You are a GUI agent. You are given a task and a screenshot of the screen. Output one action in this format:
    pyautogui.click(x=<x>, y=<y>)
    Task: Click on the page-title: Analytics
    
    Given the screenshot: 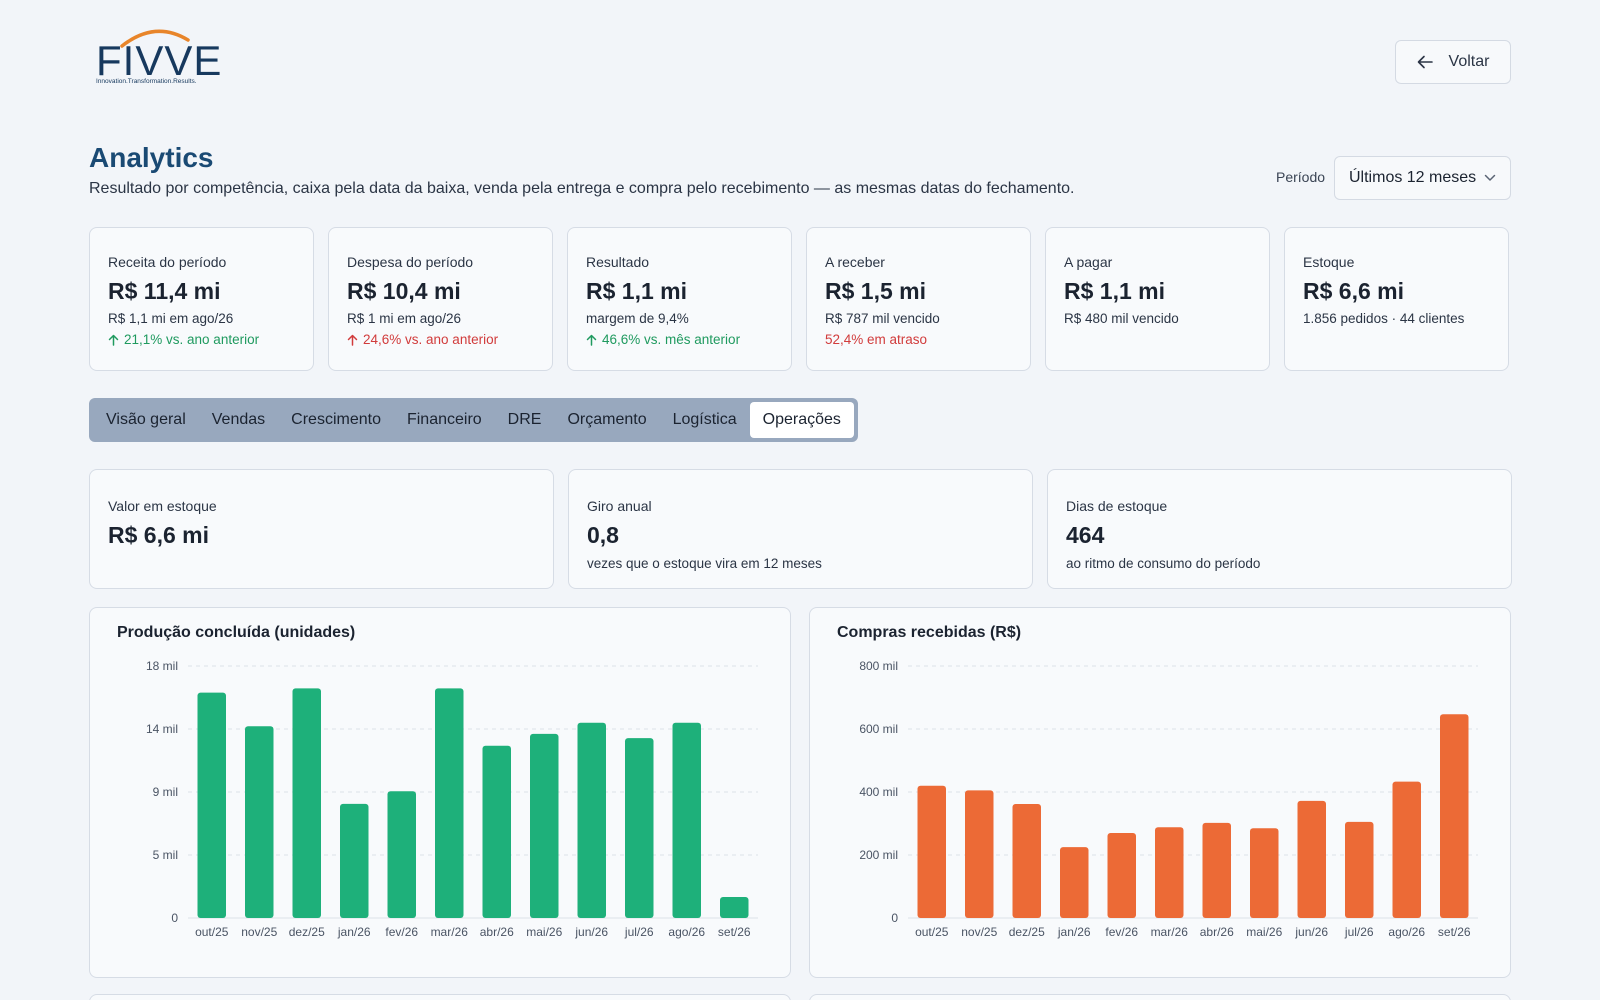 What is the action you would take?
    pyautogui.click(x=151, y=157)
    